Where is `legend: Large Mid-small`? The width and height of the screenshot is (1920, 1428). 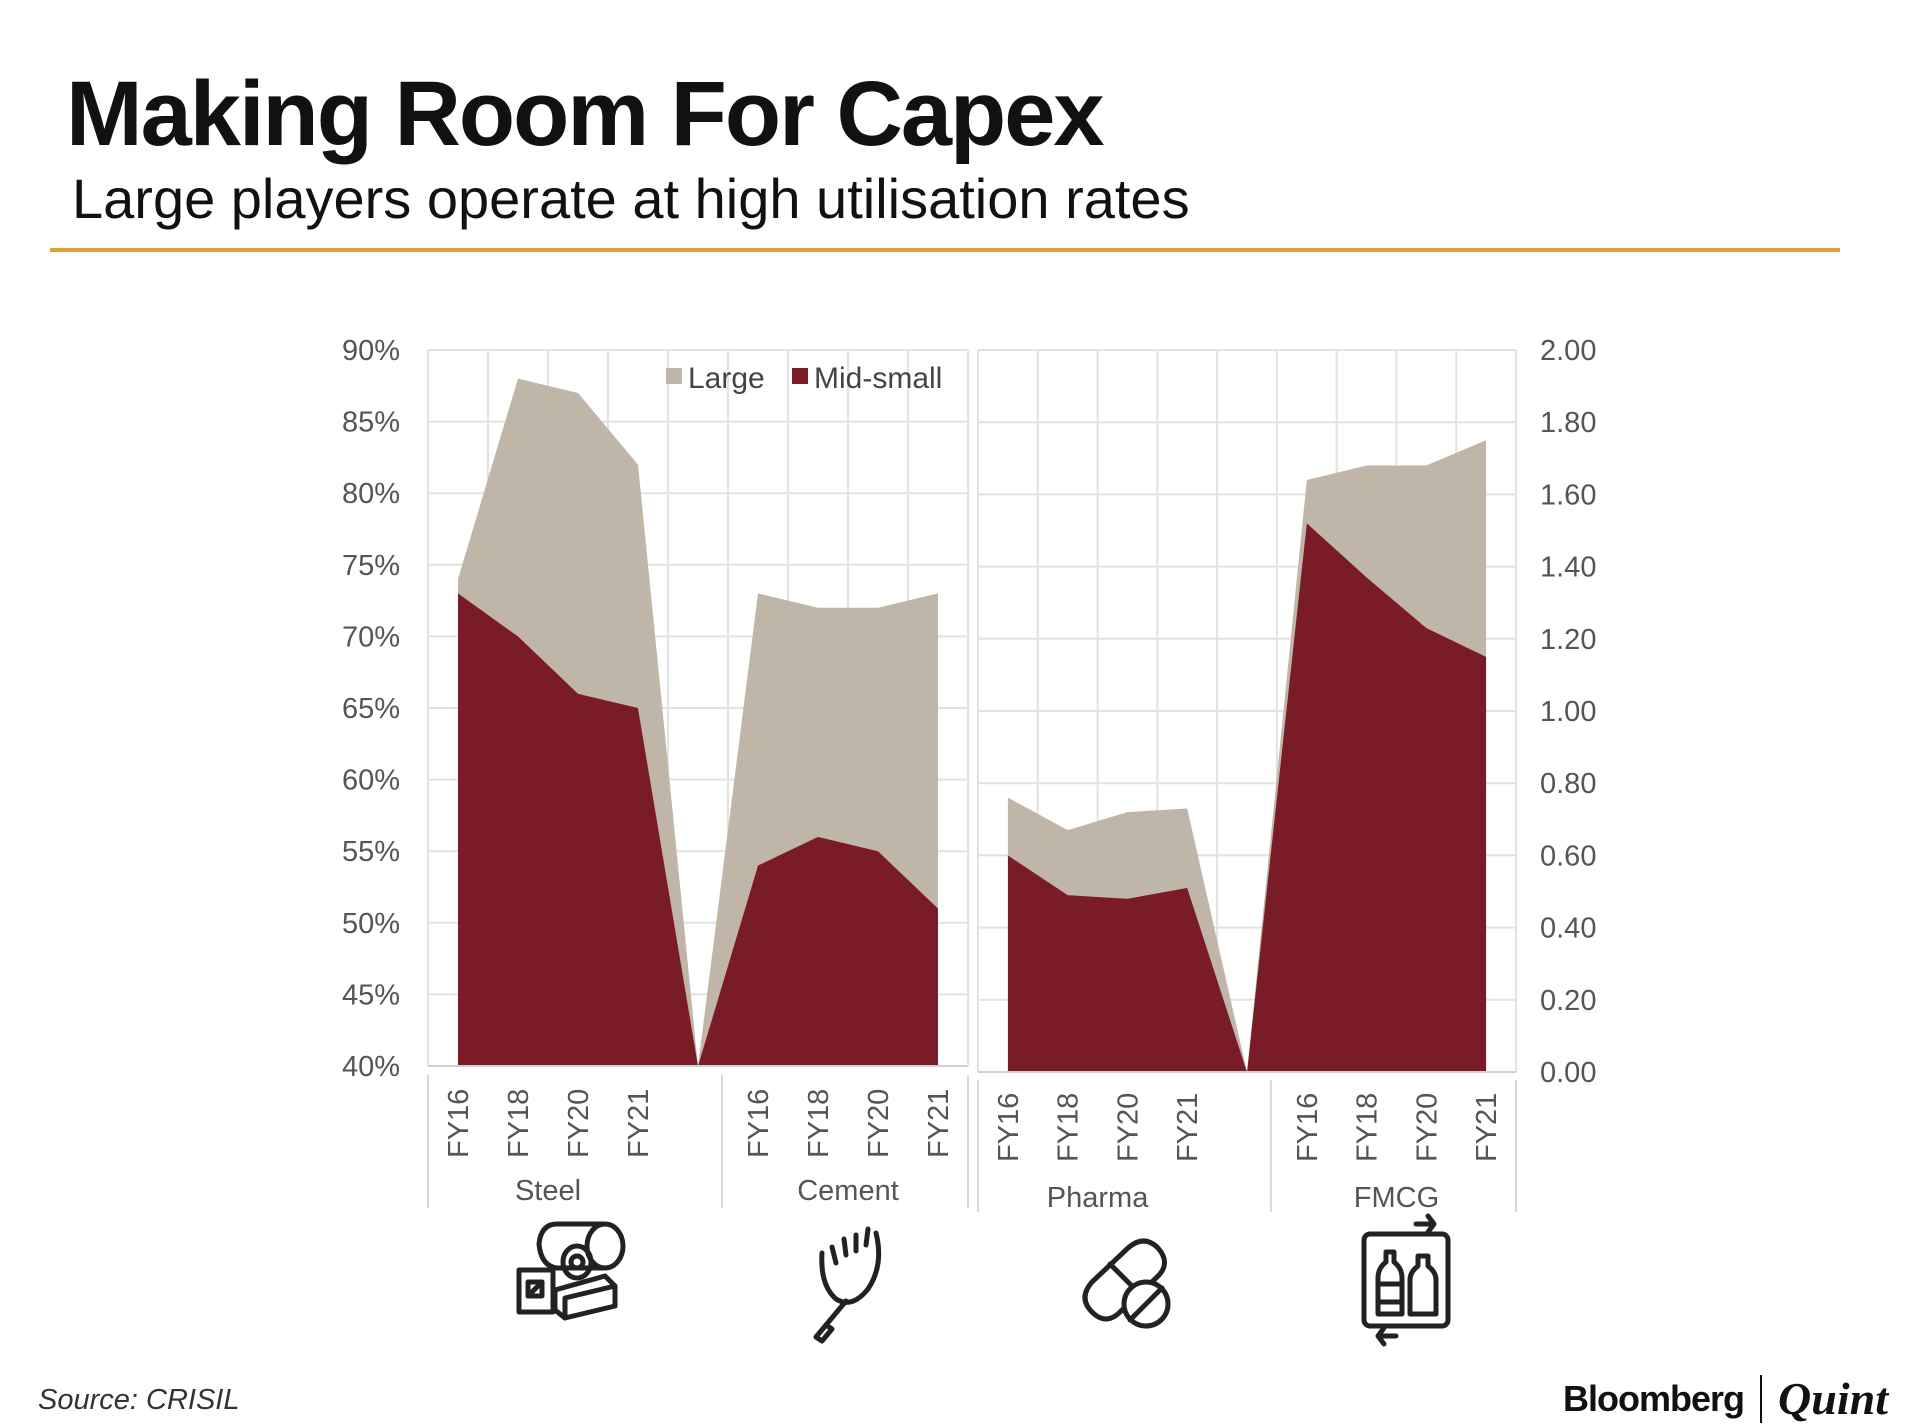 legend: Large Mid-small is located at coordinates (804, 378).